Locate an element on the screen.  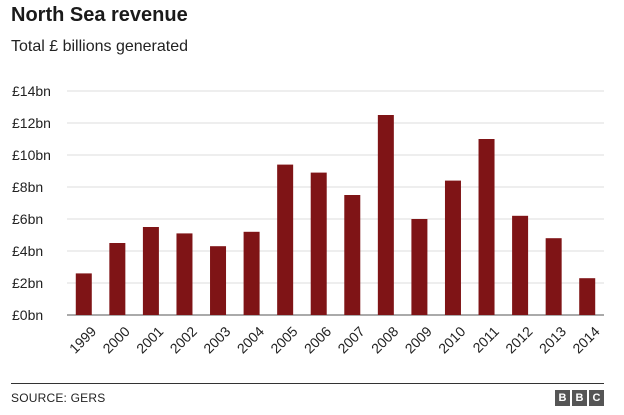
bar-2003 is located at coordinates (218, 280).